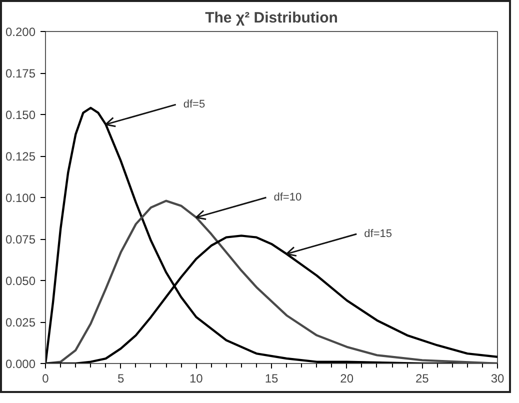 The height and width of the screenshot is (403, 519). Describe the element at coordinates (271, 18) in the screenshot. I see `chart-title: The χ² Distribution` at that location.